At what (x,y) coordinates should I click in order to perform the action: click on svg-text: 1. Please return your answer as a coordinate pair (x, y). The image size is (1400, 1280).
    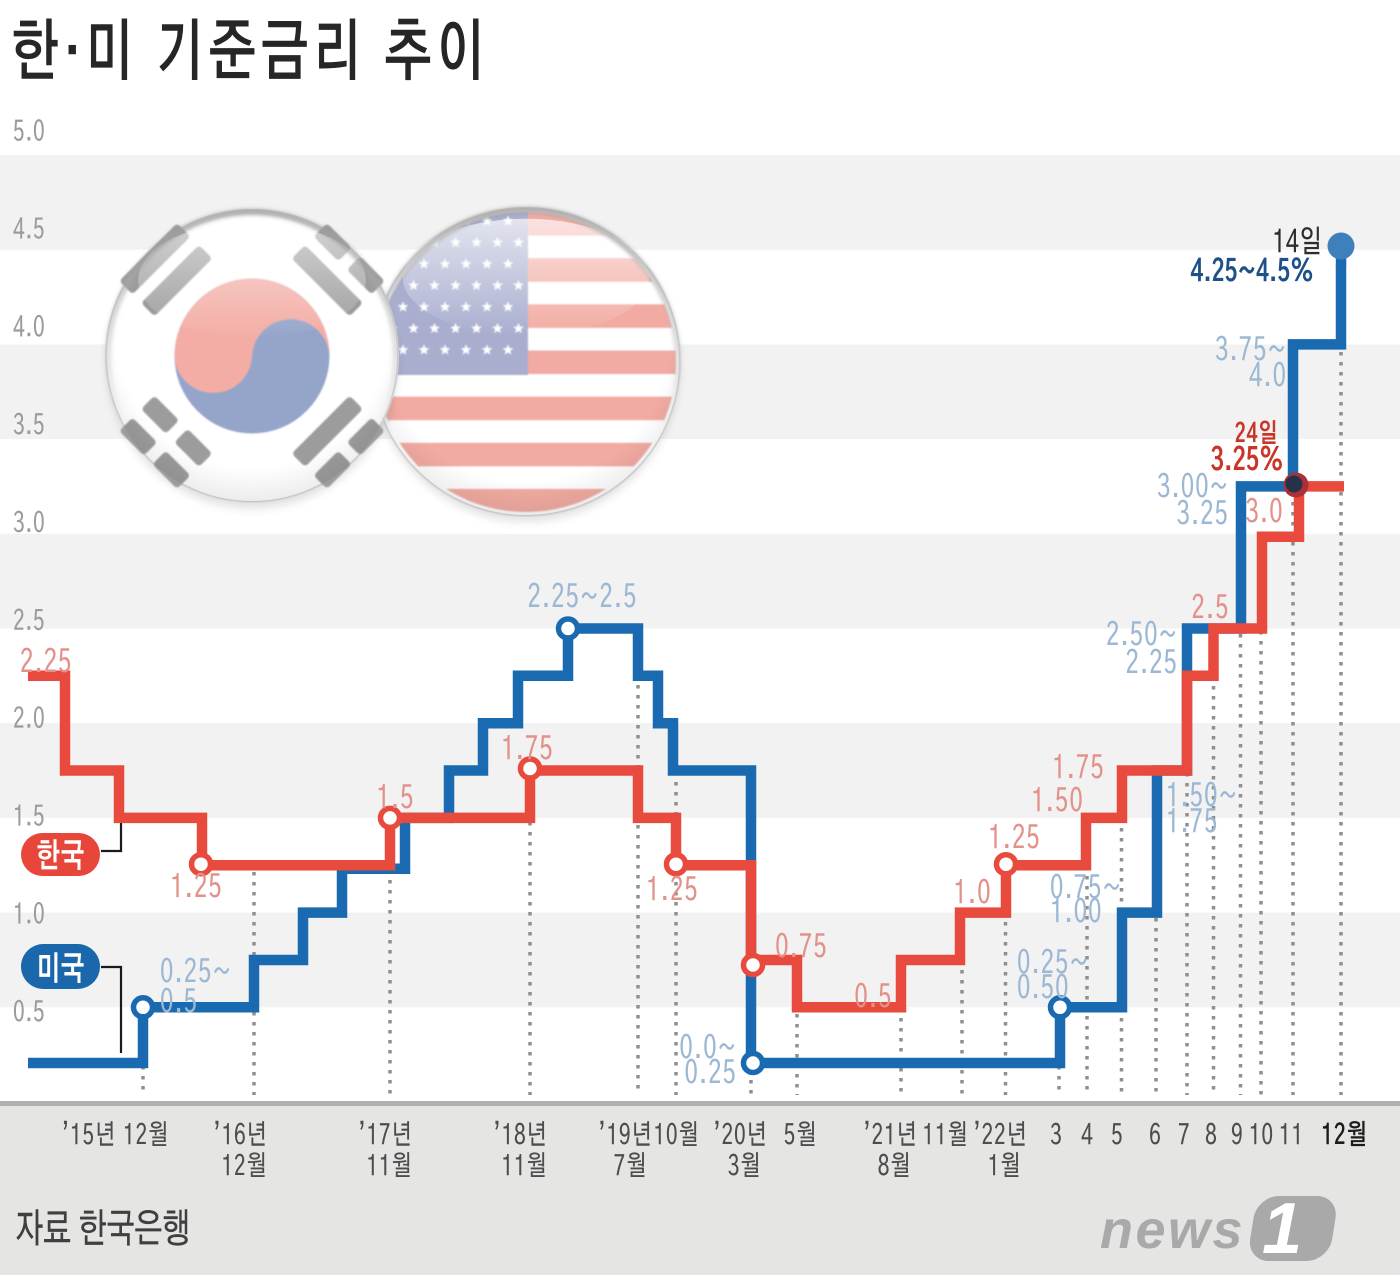
    Looking at the image, I should click on (1282, 1229).